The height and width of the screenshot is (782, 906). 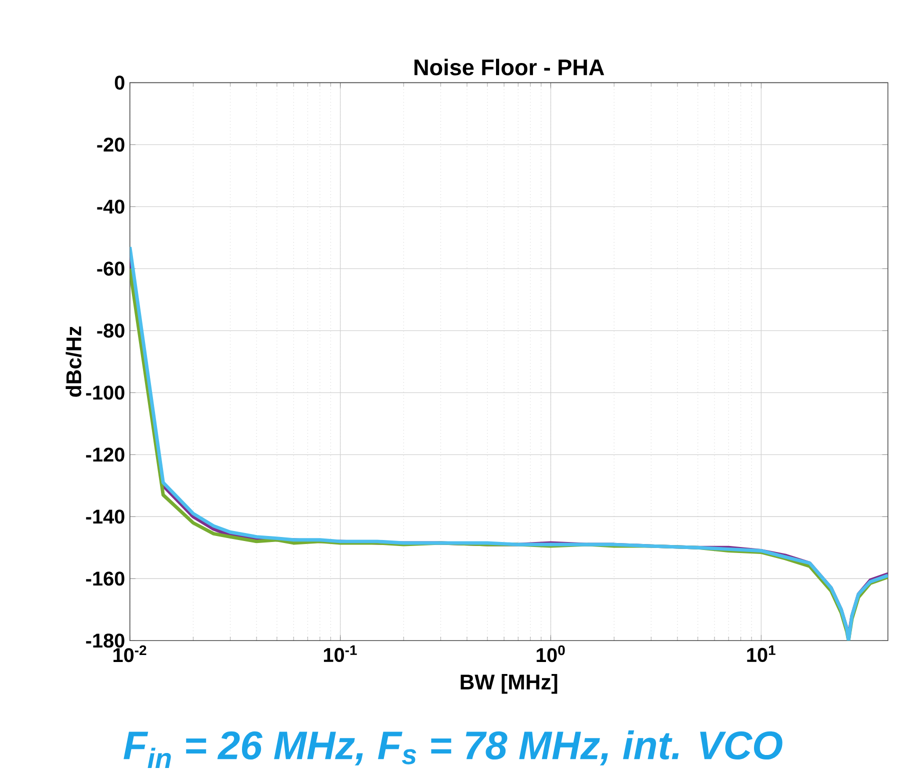 I want to click on x-tick-label: 10$^{1}$, so click(x=761, y=653).